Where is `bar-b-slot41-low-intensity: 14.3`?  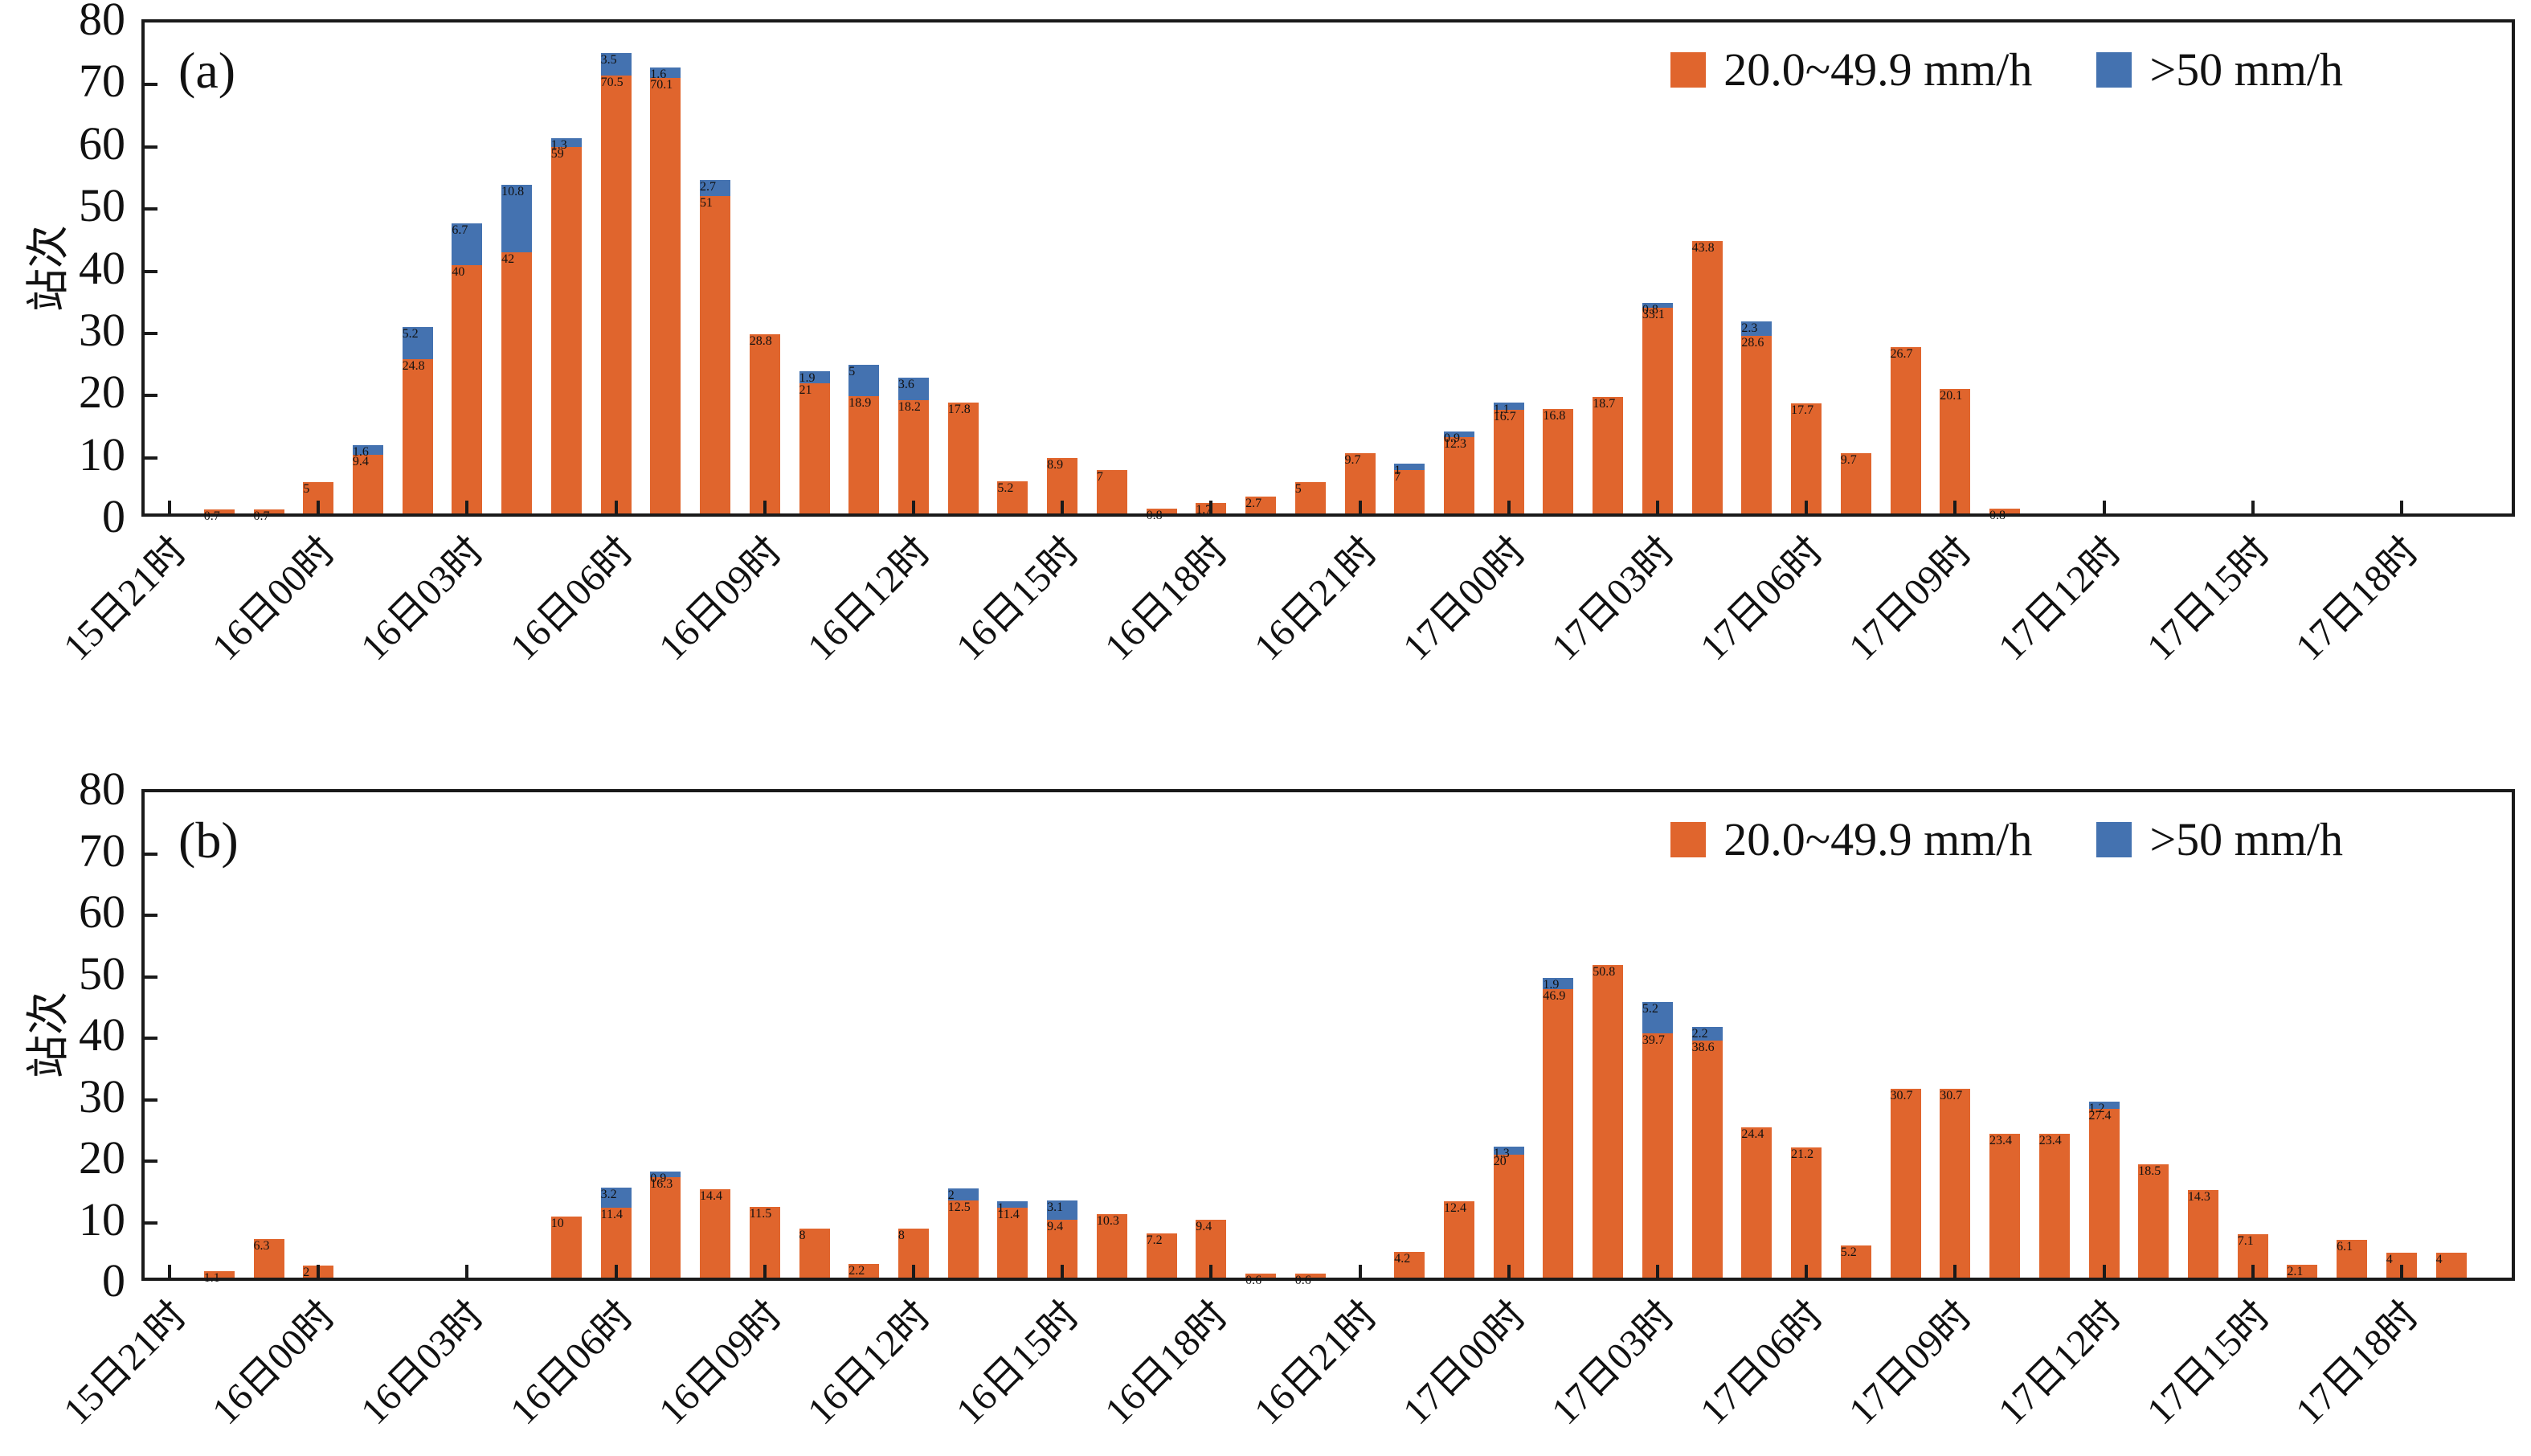 bar-b-slot41-low-intensity: 14.3 is located at coordinates (2202, 1233).